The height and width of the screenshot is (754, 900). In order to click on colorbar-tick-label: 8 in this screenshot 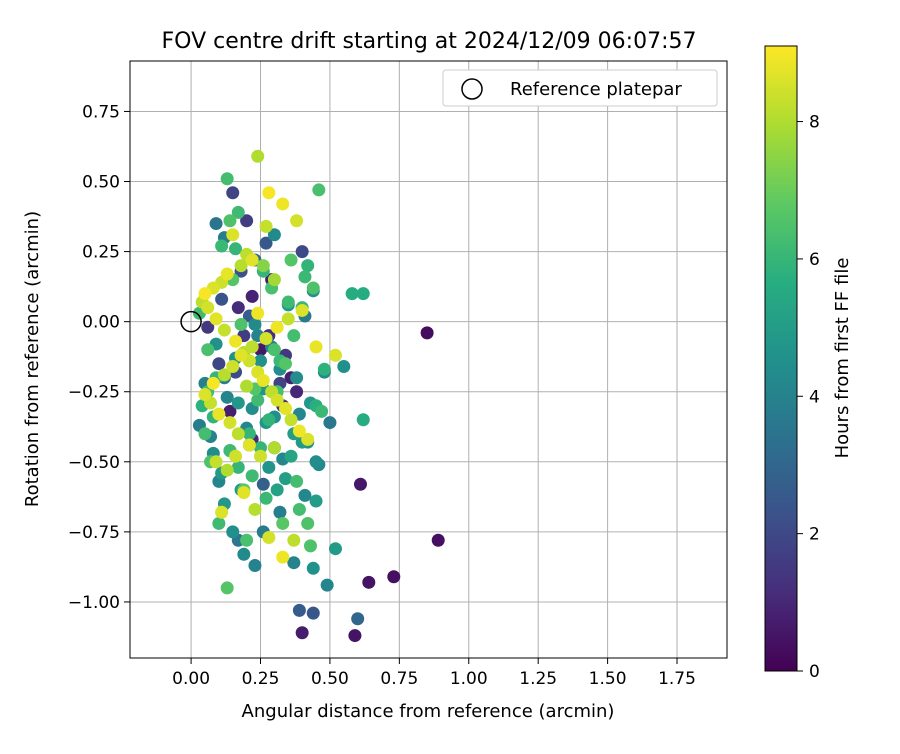, I will do `click(814, 123)`.